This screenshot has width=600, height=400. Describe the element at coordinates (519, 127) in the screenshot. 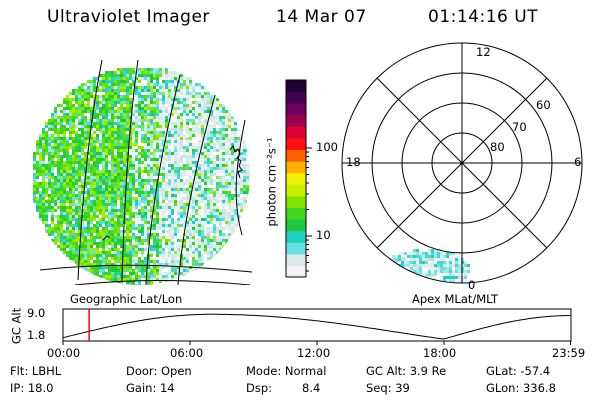

I see `mlat-label-70: 70` at that location.